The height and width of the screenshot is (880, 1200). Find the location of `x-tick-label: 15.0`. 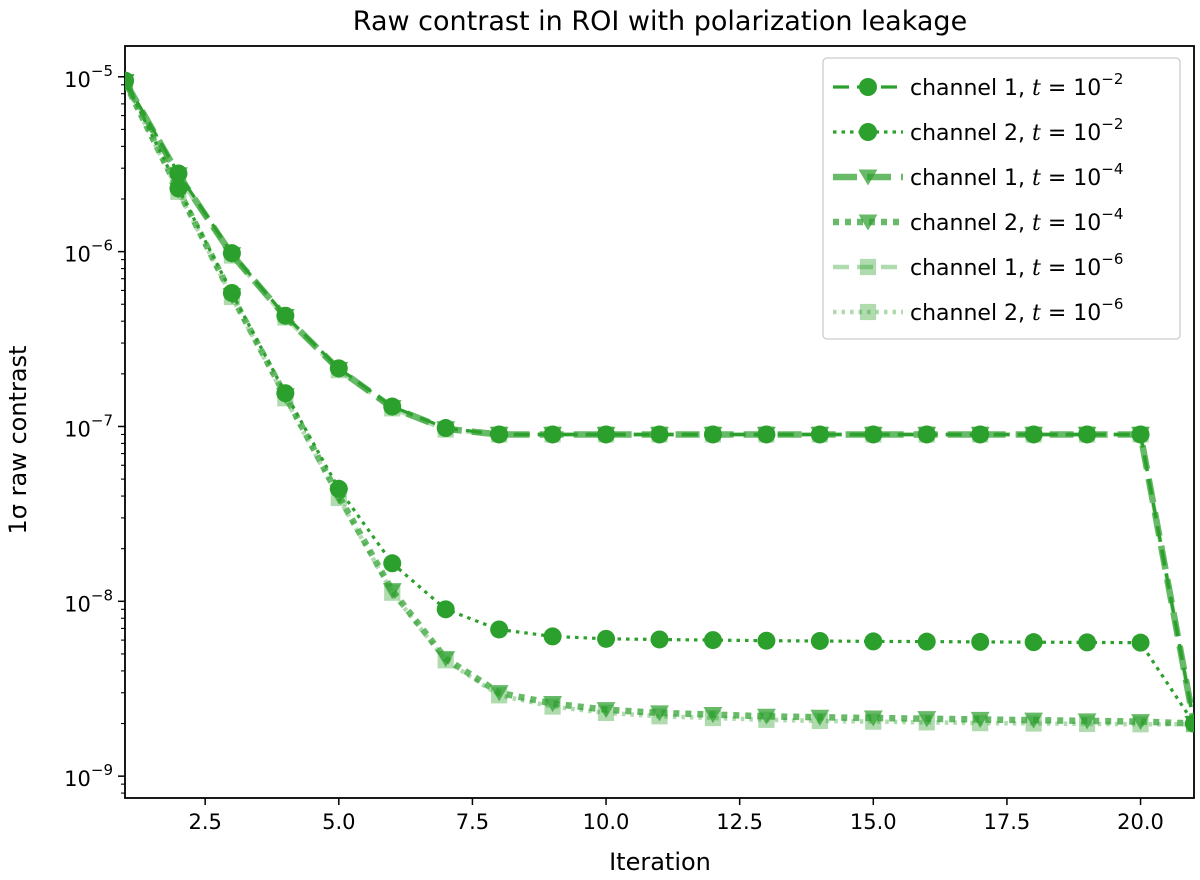

x-tick-label: 15.0 is located at coordinates (873, 822).